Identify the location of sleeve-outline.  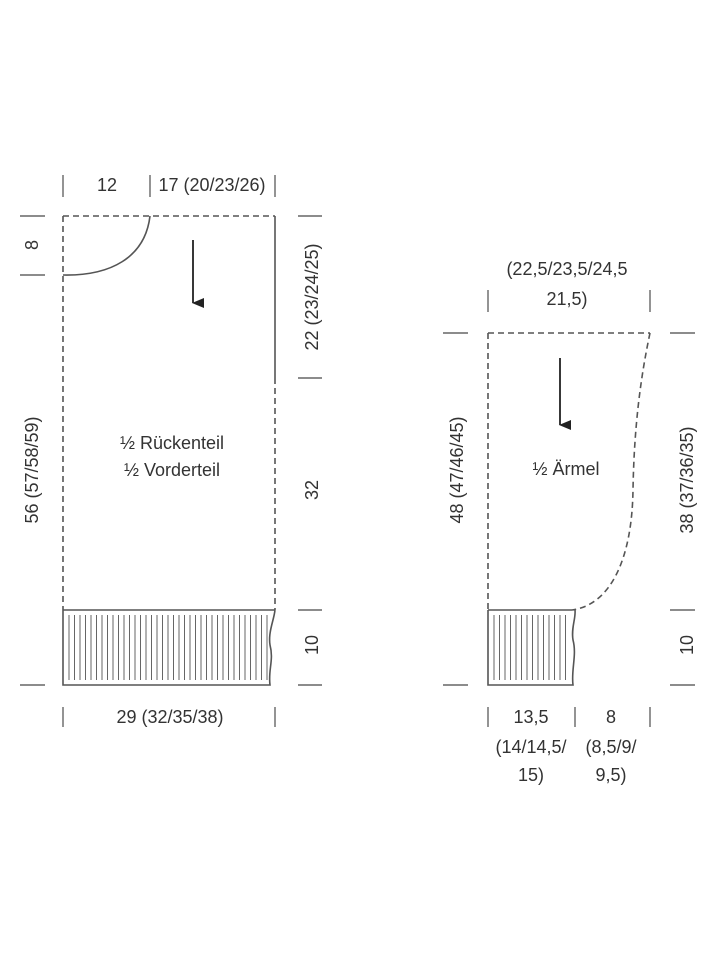
(569, 509).